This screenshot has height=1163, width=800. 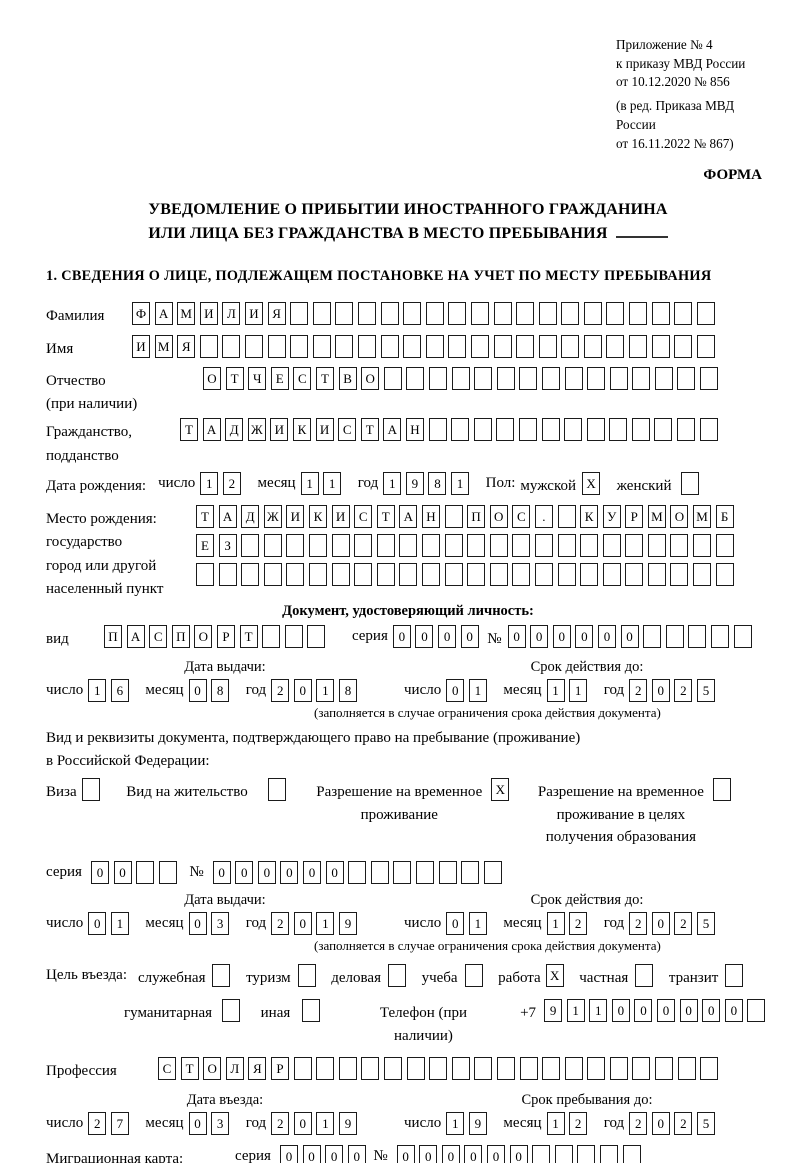 What do you see at coordinates (75, 791) in the screenshot?
I see `visa-option: Виза` at bounding box center [75, 791].